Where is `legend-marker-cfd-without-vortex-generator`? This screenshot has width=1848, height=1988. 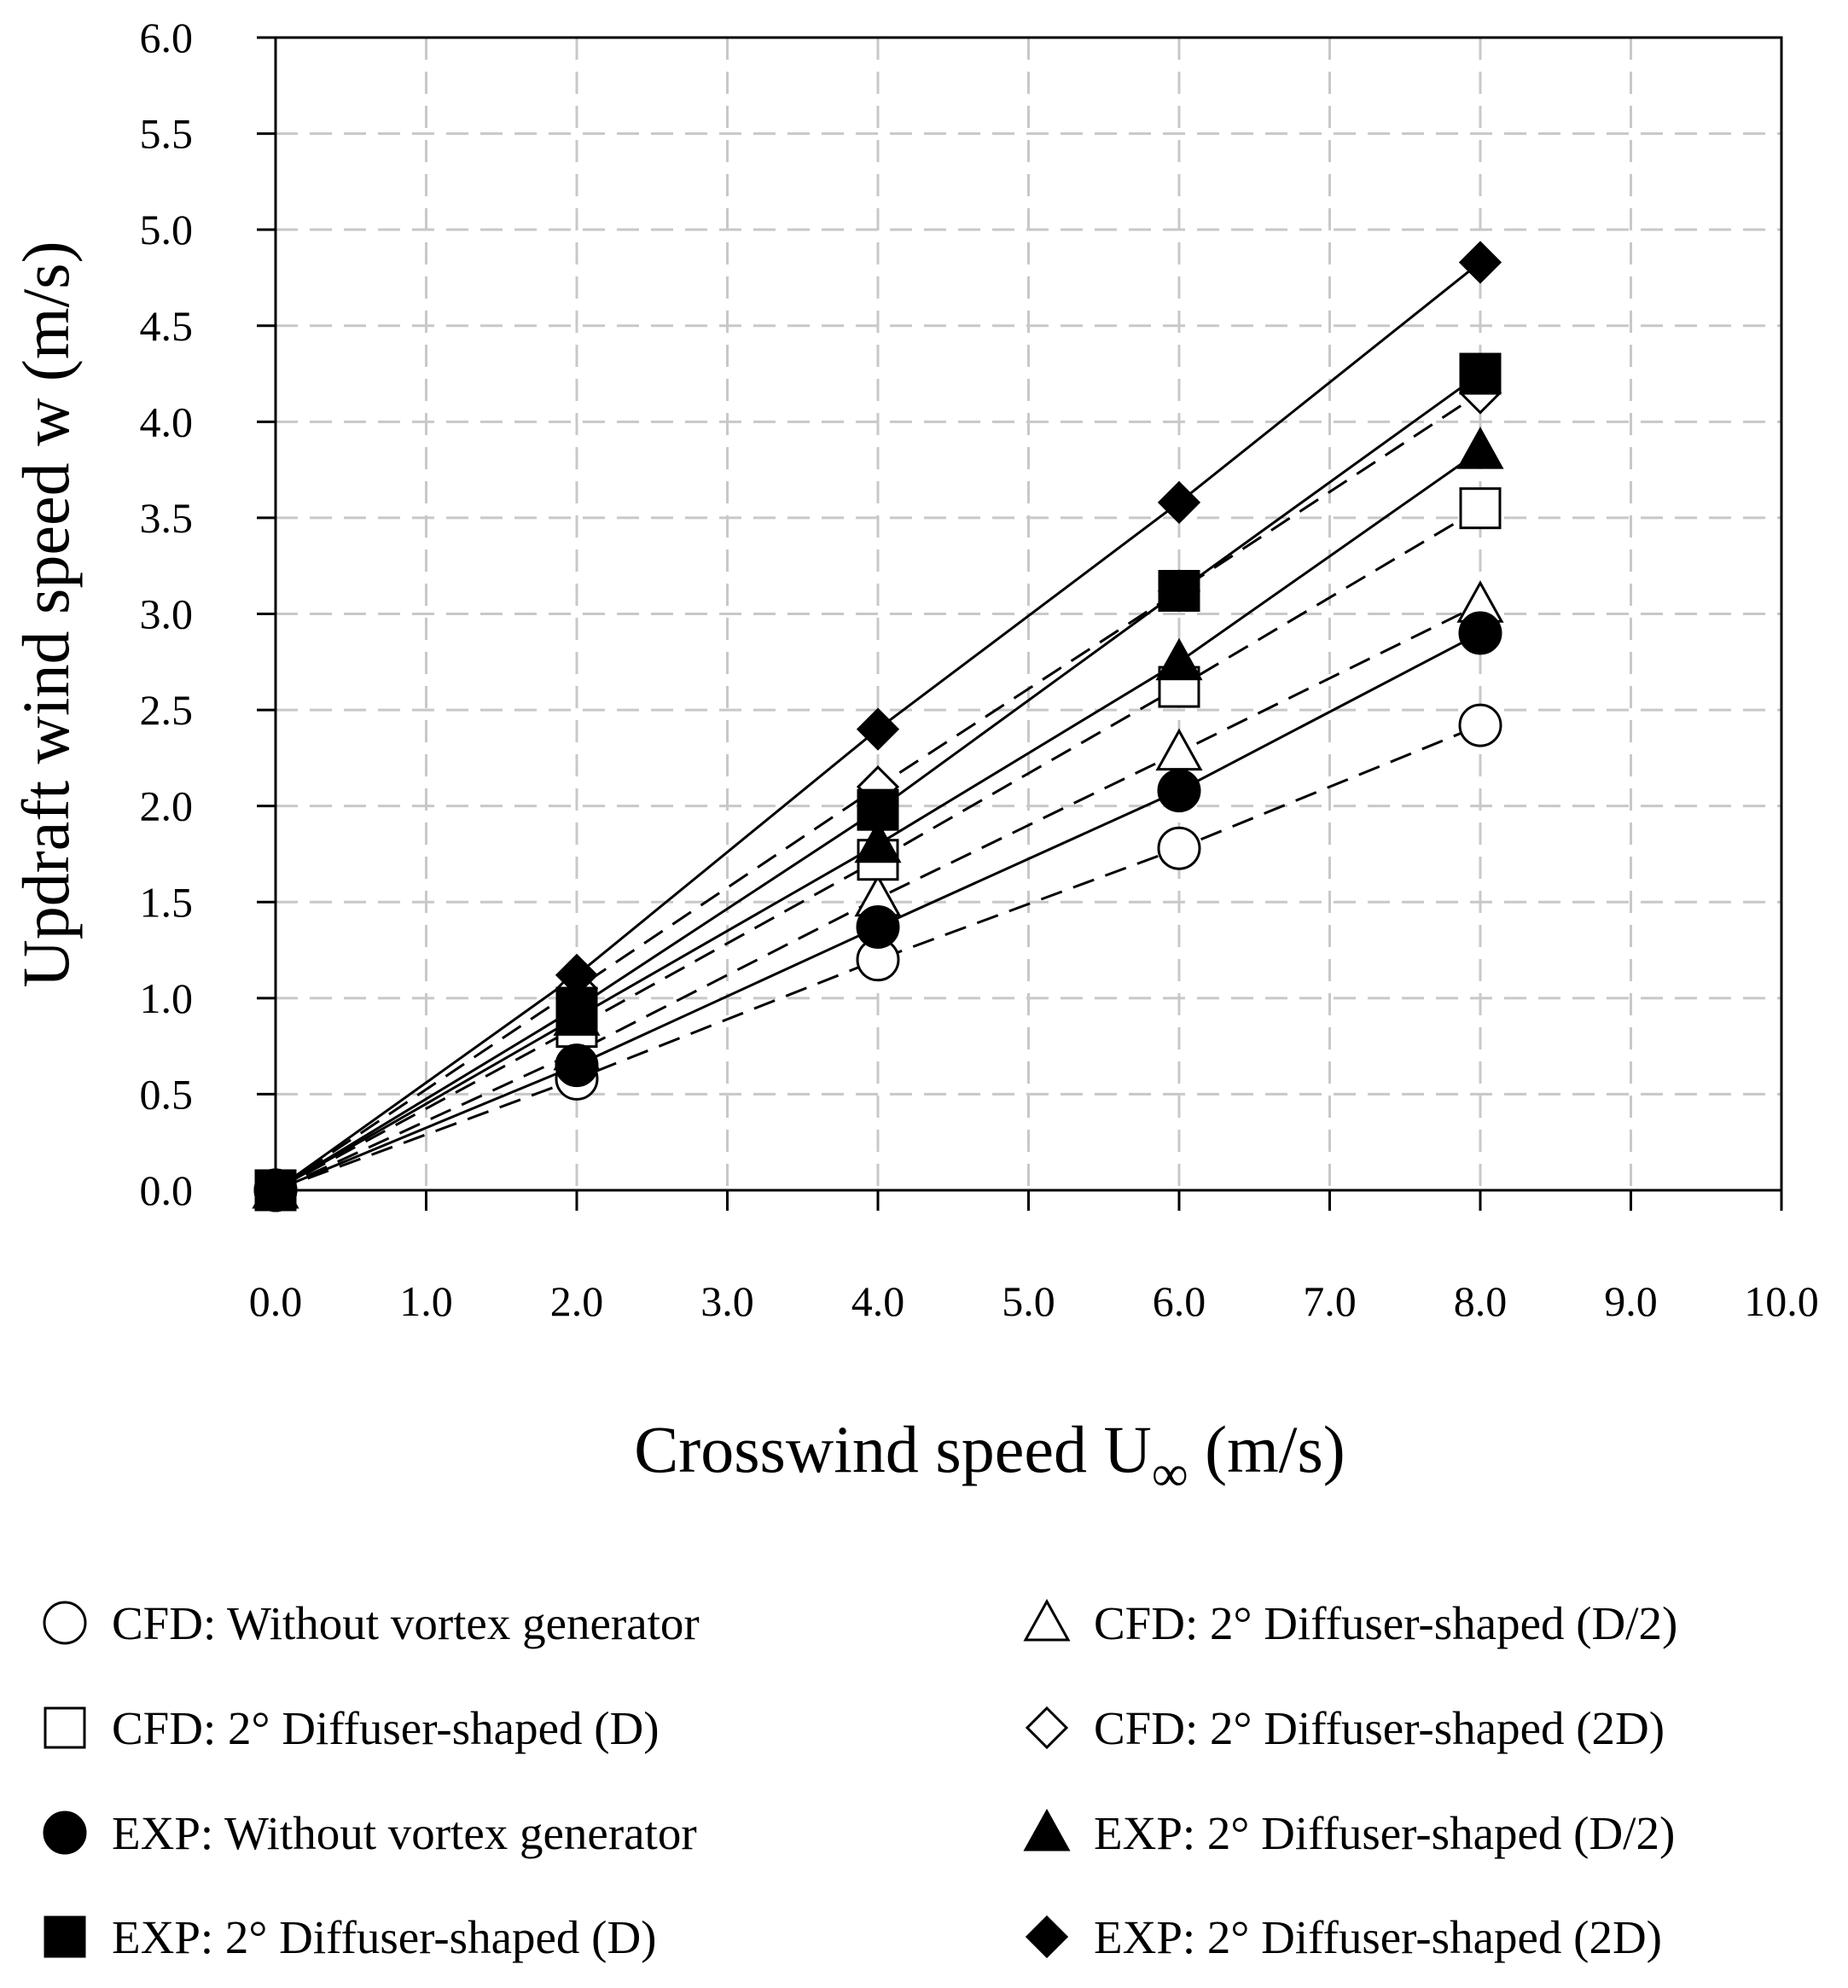
legend-marker-cfd-without-vortex-generator is located at coordinates (65, 1623).